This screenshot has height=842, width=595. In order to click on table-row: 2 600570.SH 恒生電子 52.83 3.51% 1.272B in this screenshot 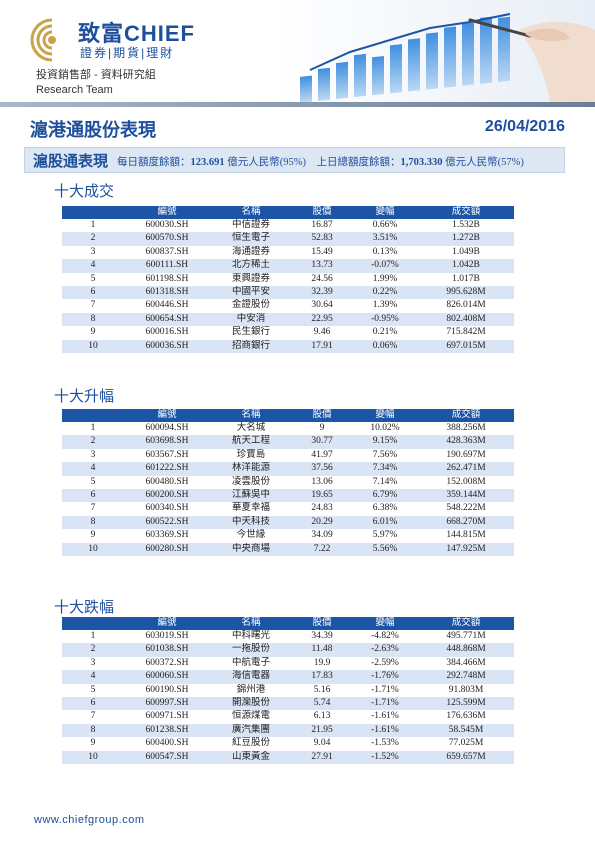, I will do `click(288, 239)`.